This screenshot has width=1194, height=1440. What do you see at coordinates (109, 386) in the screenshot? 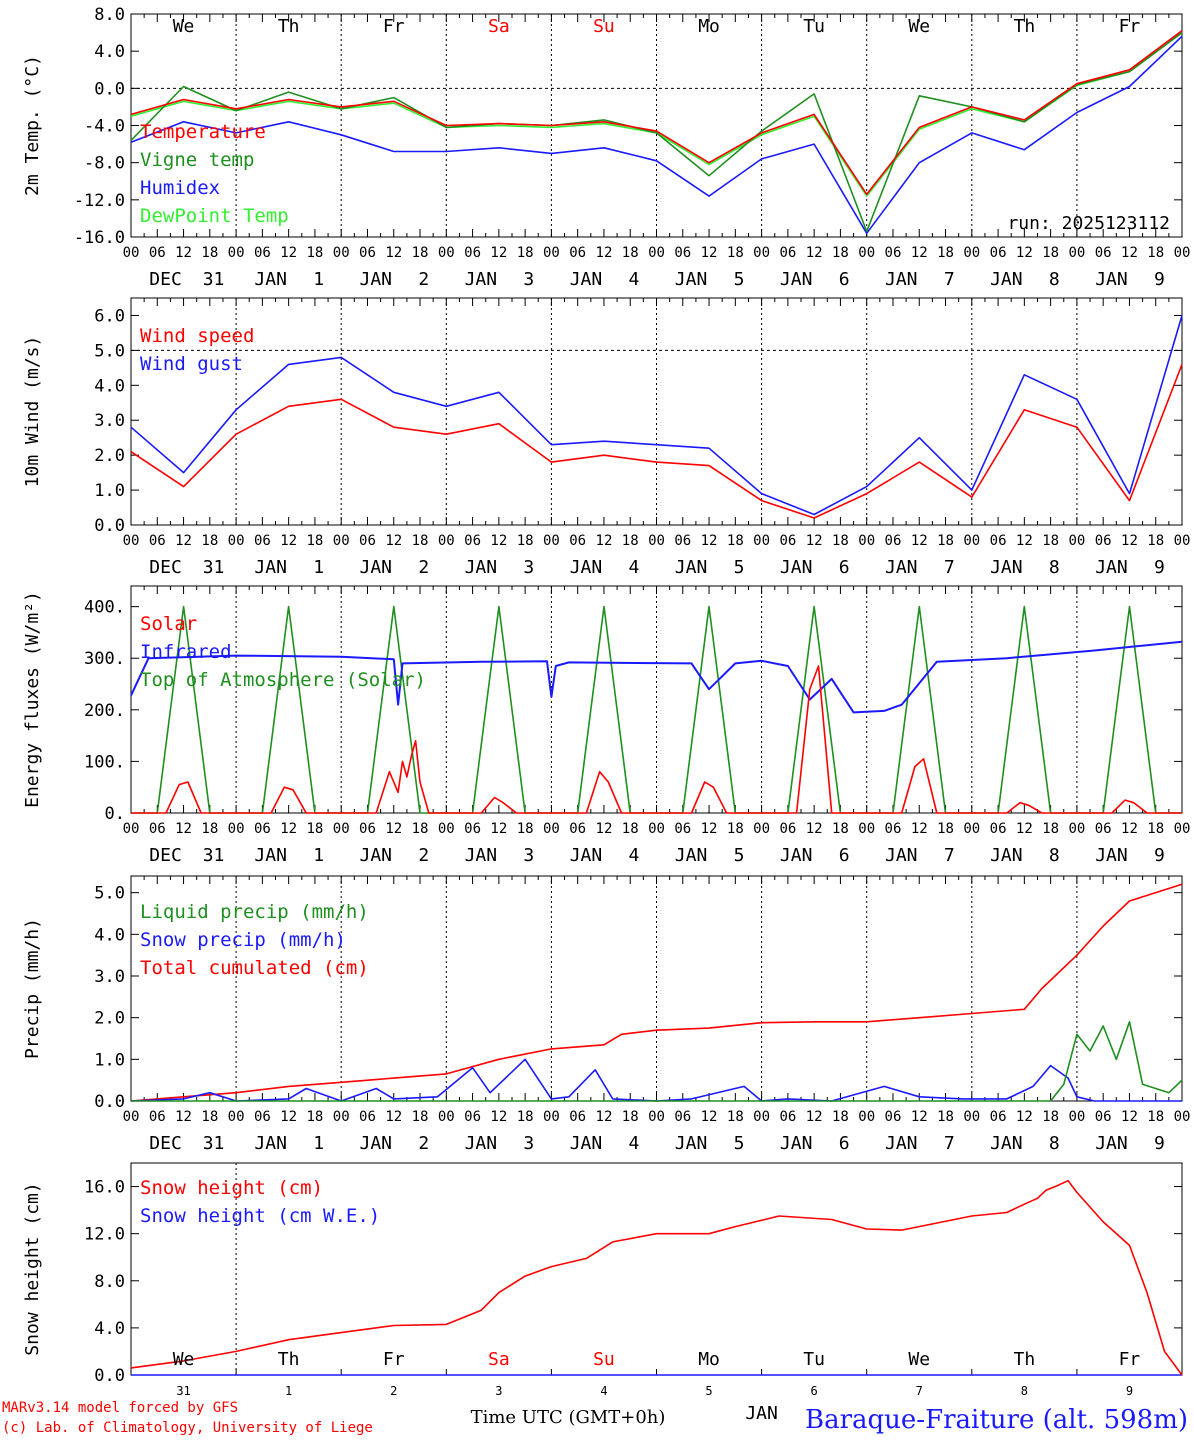
I see `y-tick-label: 4.0` at bounding box center [109, 386].